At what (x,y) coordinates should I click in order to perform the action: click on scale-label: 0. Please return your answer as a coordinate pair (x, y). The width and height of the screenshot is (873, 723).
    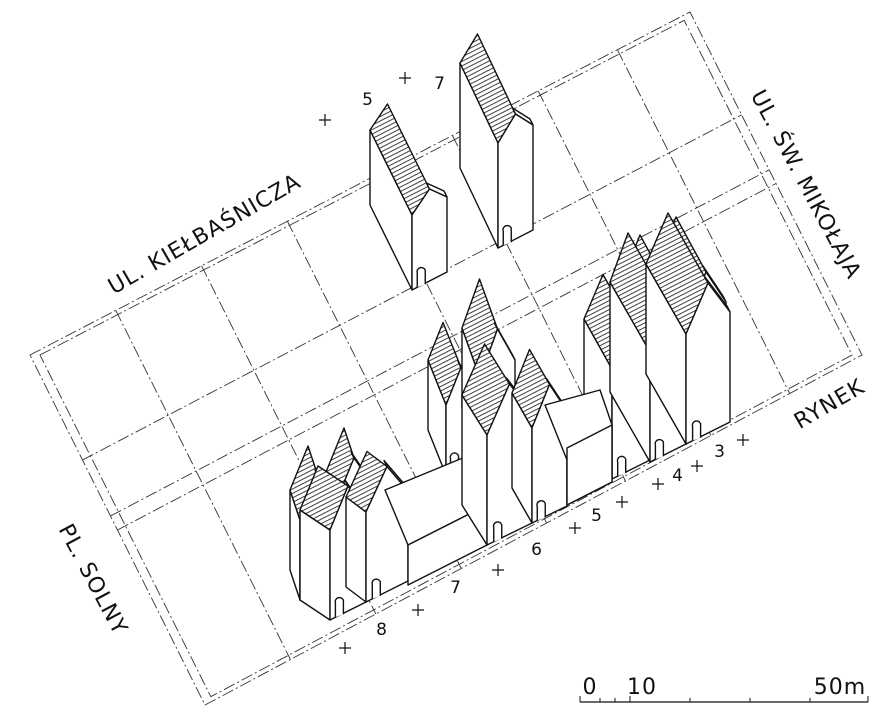
    Looking at the image, I should click on (590, 687).